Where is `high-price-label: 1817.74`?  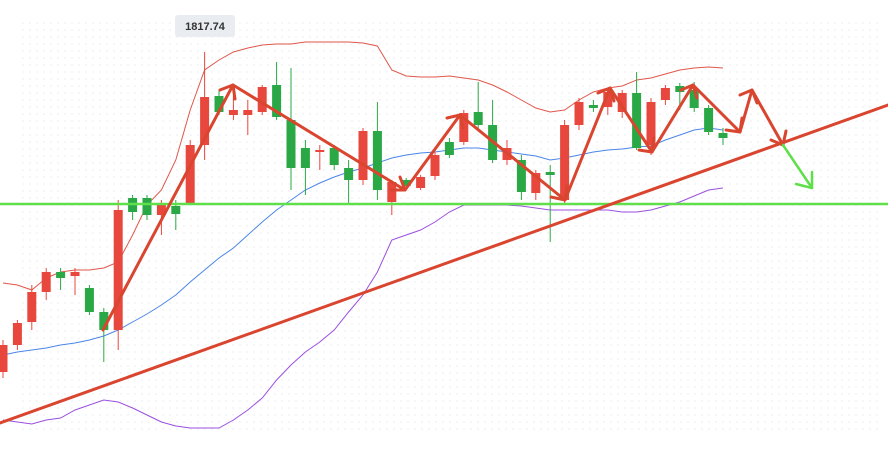
high-price-label: 1817.74 is located at coordinates (205, 27).